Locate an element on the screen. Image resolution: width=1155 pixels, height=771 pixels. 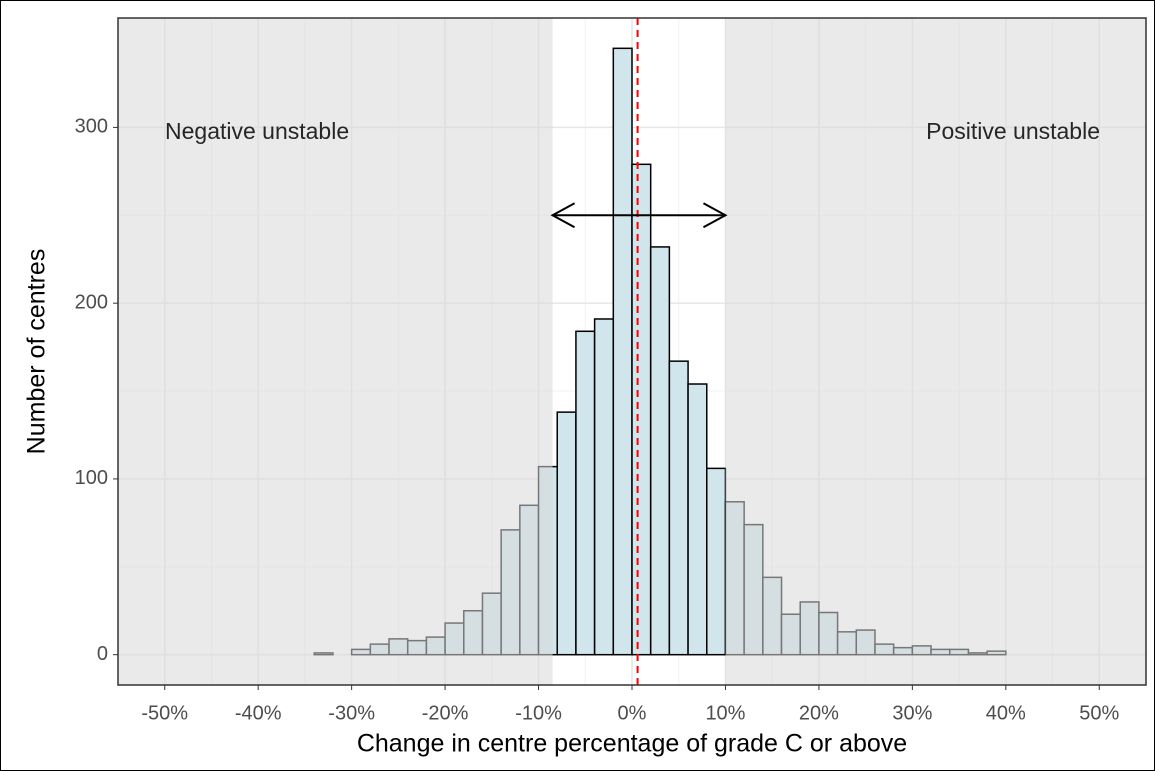
x-tick-label: 50% is located at coordinates (1099, 713).